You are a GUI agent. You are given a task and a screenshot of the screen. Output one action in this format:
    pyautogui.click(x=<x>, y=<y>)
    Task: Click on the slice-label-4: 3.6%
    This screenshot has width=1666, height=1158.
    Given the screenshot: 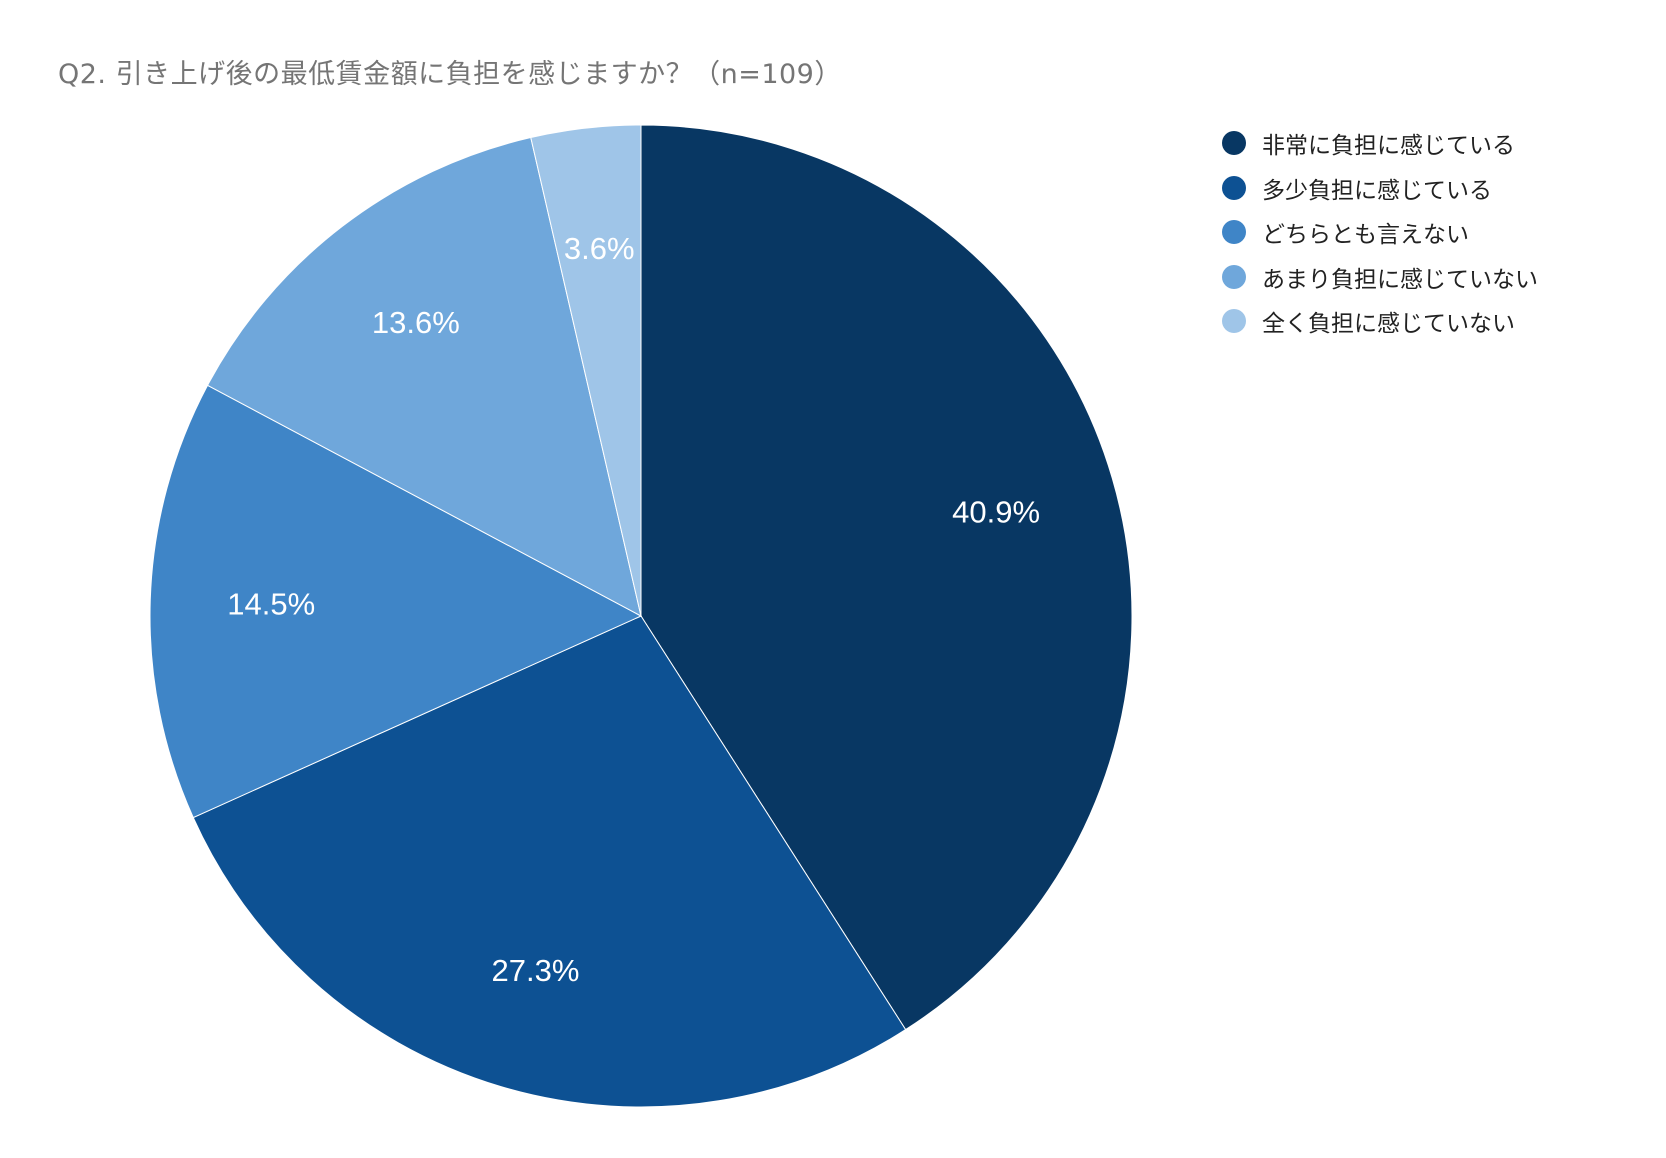 What is the action you would take?
    pyautogui.click(x=599, y=248)
    